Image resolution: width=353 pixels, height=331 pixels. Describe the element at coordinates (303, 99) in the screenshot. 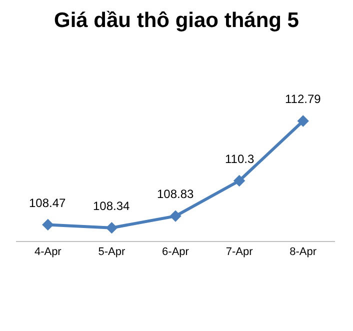

I see `data-label: 112.79` at that location.